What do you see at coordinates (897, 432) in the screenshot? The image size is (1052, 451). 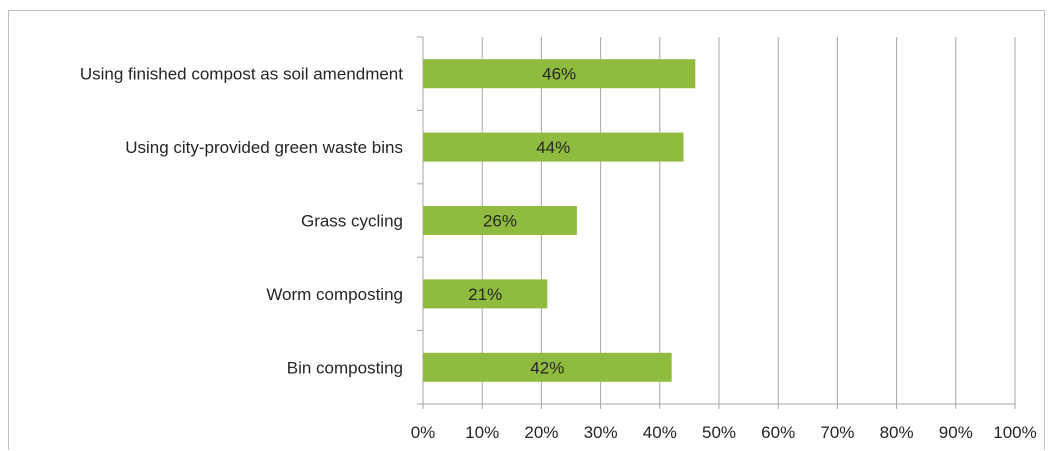 I see `x-tick-label: 80%` at bounding box center [897, 432].